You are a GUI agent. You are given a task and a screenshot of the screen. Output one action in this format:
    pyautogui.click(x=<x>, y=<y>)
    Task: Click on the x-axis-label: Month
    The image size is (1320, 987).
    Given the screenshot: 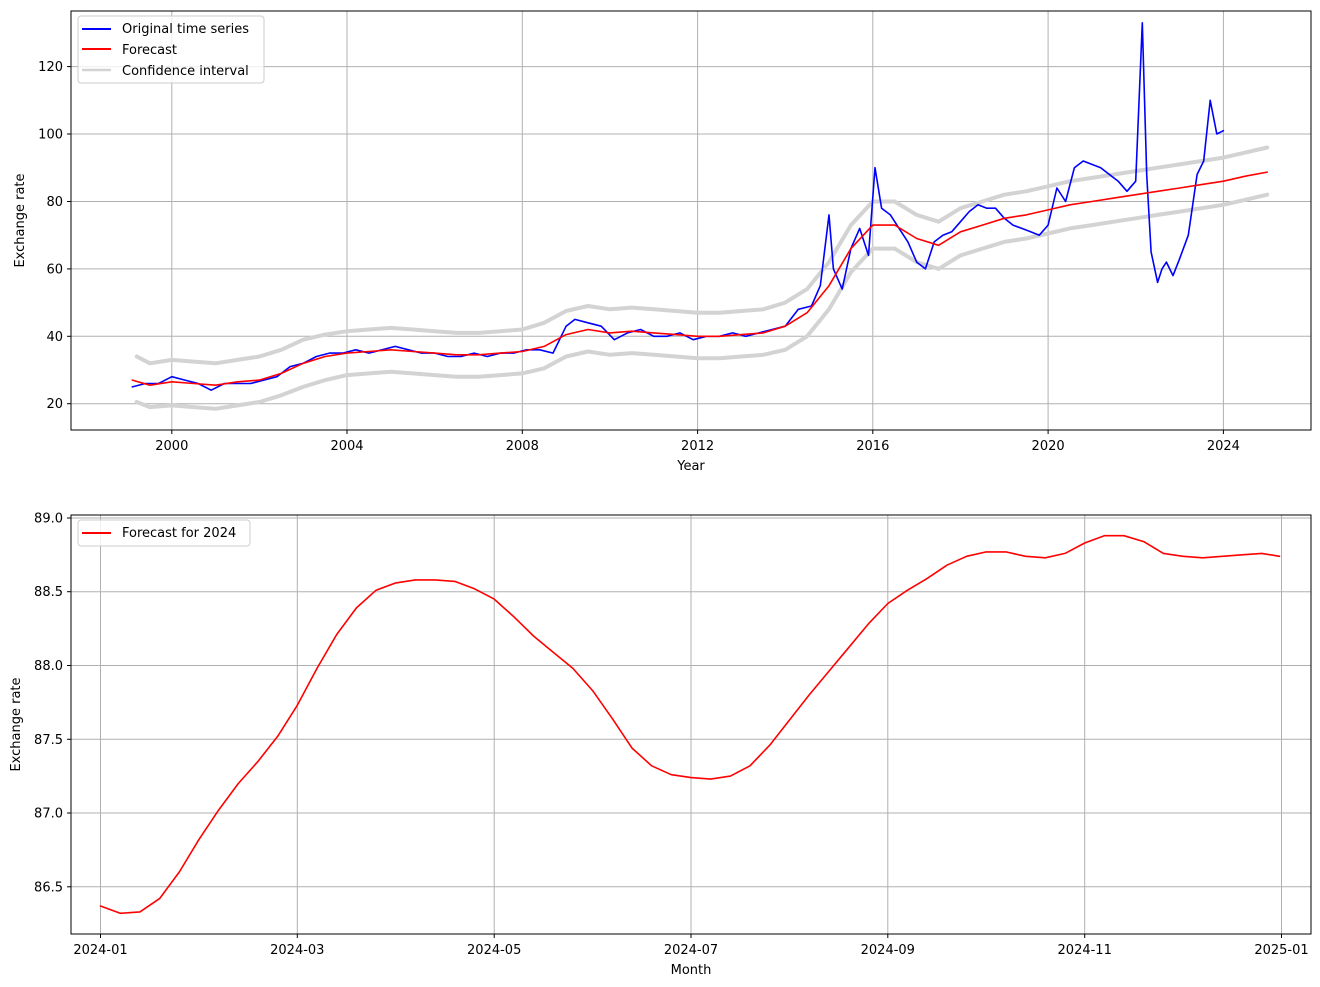 What is the action you would take?
    pyautogui.click(x=691, y=970)
    